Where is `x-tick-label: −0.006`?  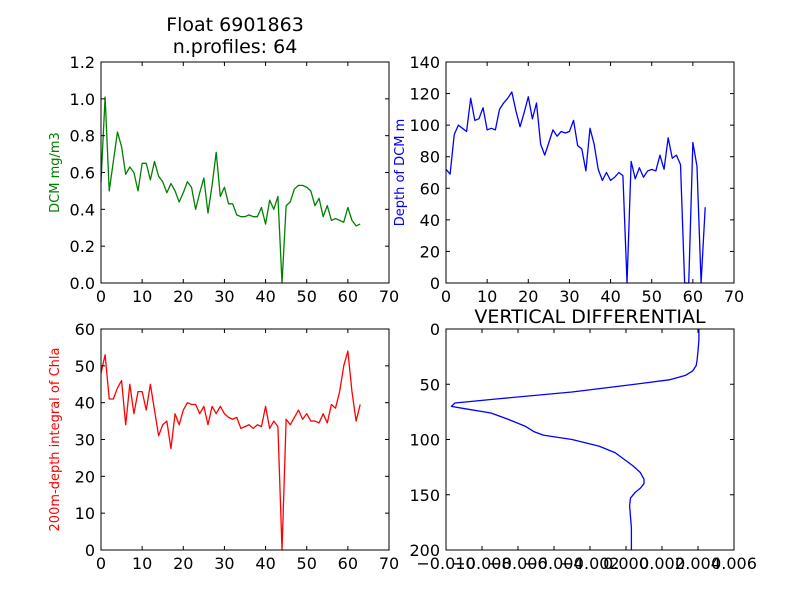 x-tick-label: −0.006 is located at coordinates (517, 563).